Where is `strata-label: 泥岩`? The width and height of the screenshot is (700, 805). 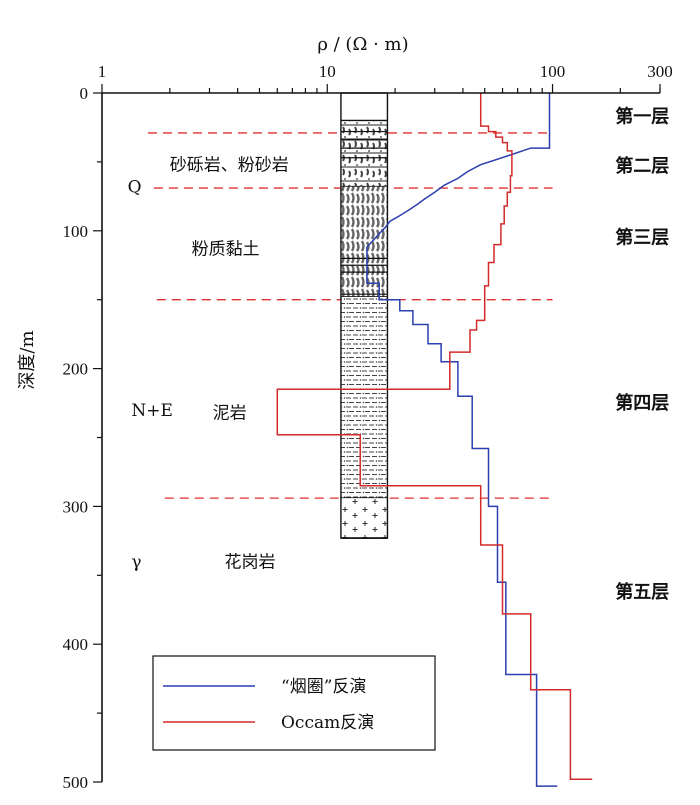 strata-label: 泥岩 is located at coordinates (230, 414).